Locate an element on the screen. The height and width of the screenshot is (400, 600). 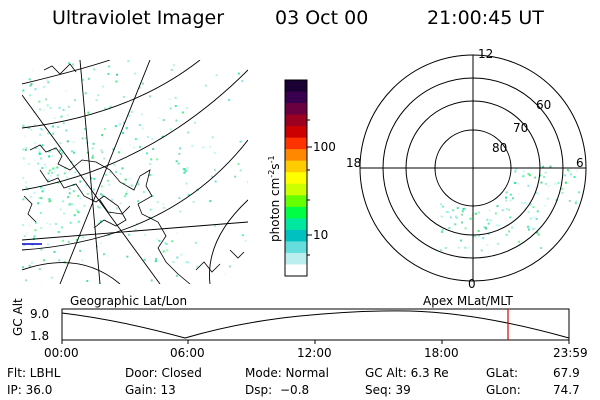
door-label: Door: Closed is located at coordinates (163, 373).